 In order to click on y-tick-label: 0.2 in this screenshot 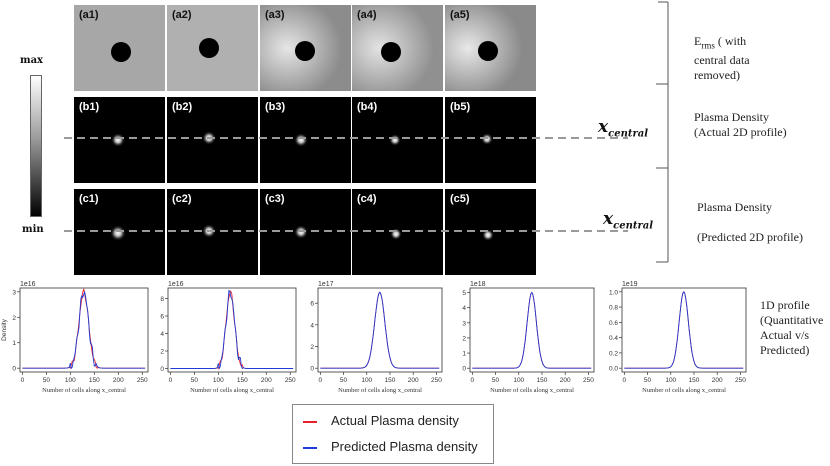, I will do `click(613, 353)`.